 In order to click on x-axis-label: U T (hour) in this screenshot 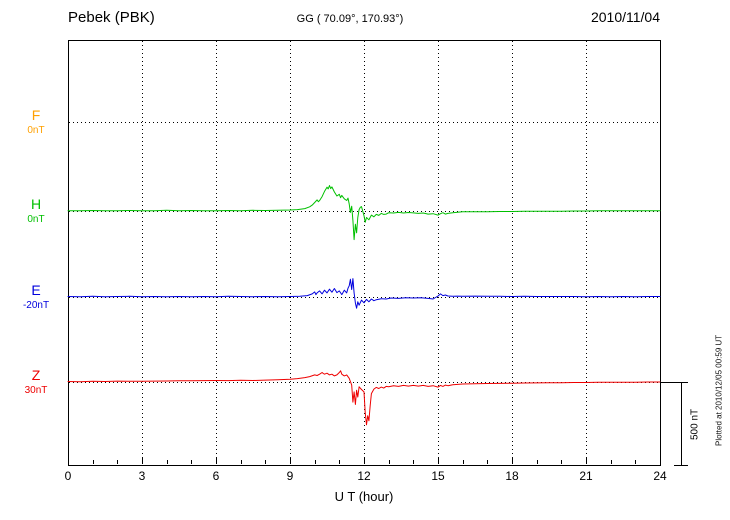, I will do `click(364, 496)`.